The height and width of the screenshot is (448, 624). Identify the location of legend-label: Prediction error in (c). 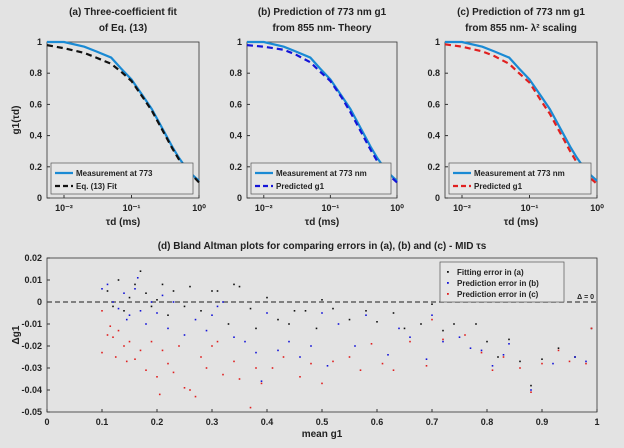
(498, 294).